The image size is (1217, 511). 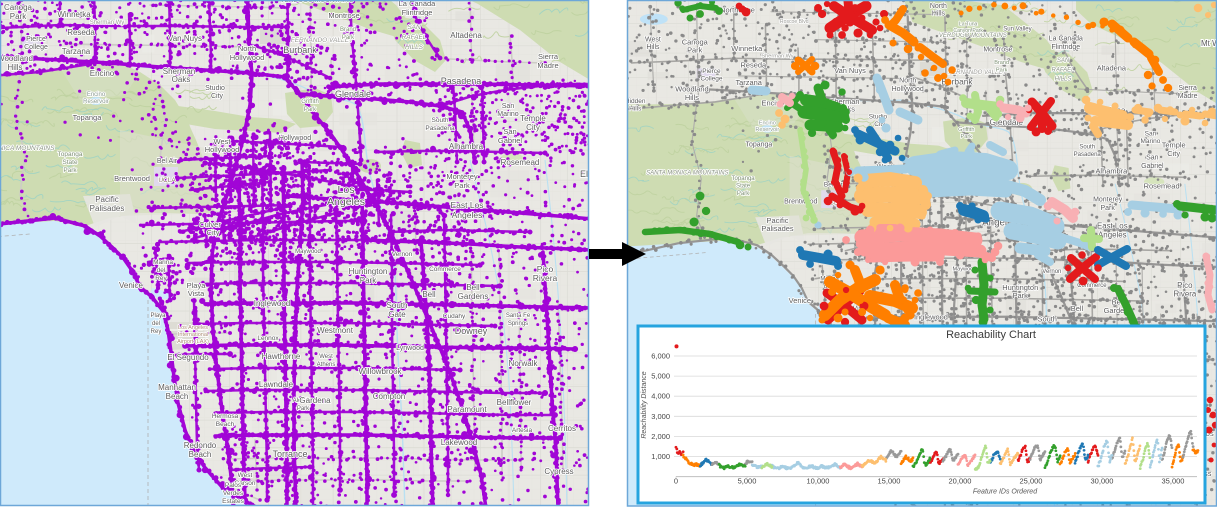 What do you see at coordinates (644, 404) in the screenshot?
I see `svg-text: Reachability Distance` at bounding box center [644, 404].